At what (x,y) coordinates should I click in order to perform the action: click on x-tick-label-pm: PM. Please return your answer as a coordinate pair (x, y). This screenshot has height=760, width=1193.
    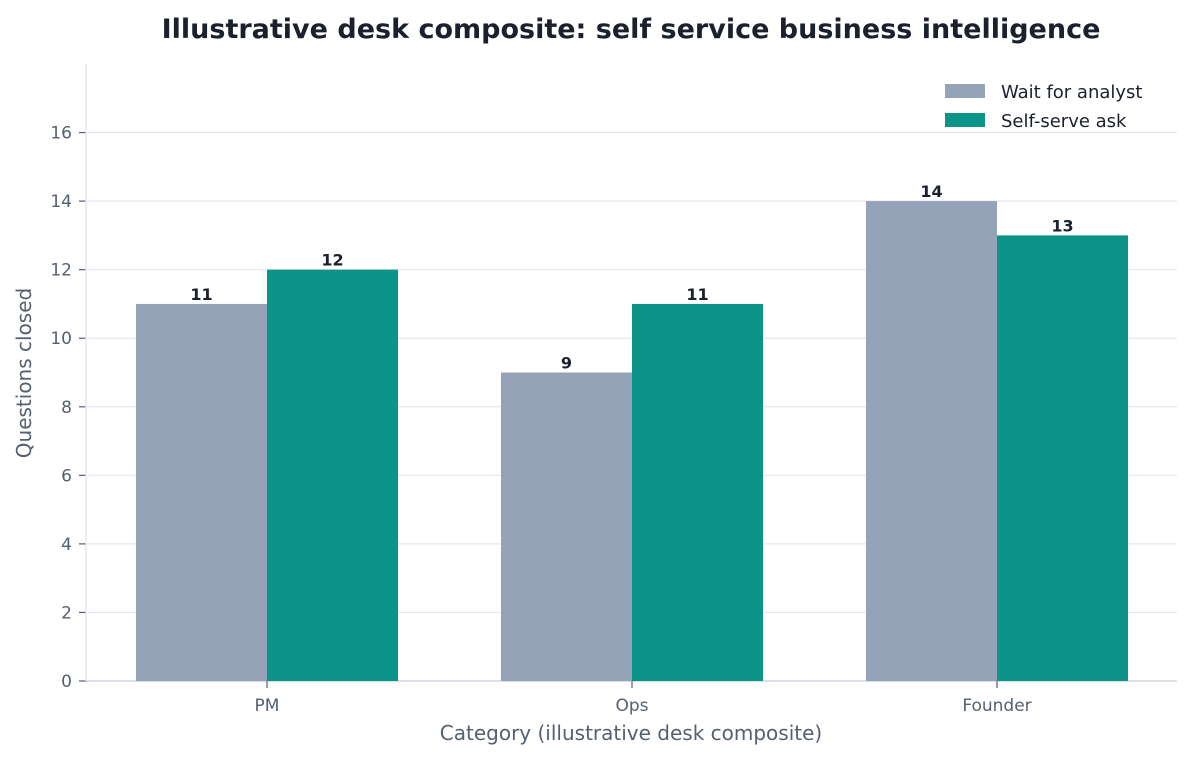
    Looking at the image, I should click on (267, 706).